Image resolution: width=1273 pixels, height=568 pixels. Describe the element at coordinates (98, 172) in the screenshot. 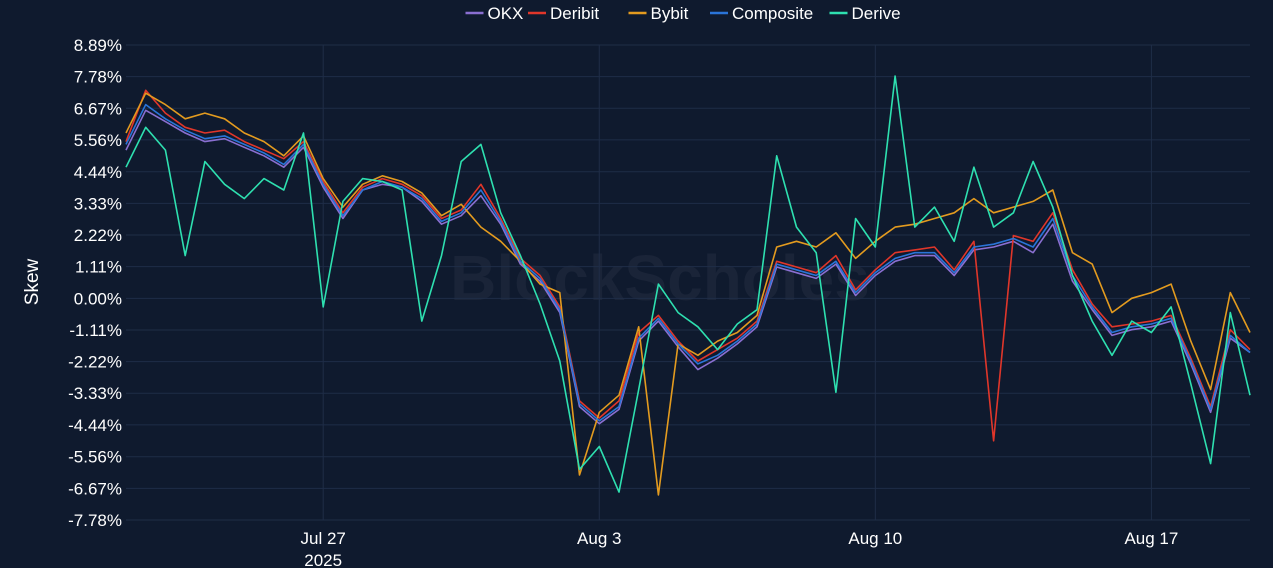

I see `y-tick-label: 4.44%` at that location.